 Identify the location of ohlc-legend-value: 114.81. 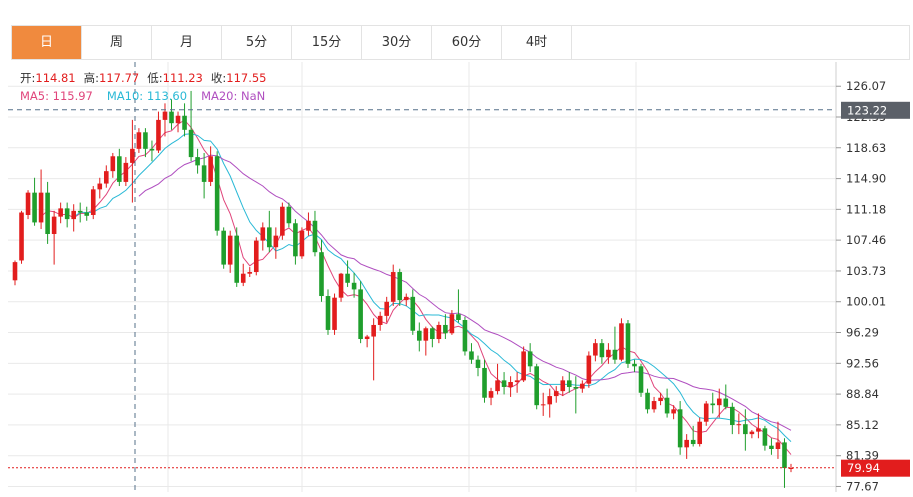
(55, 78).